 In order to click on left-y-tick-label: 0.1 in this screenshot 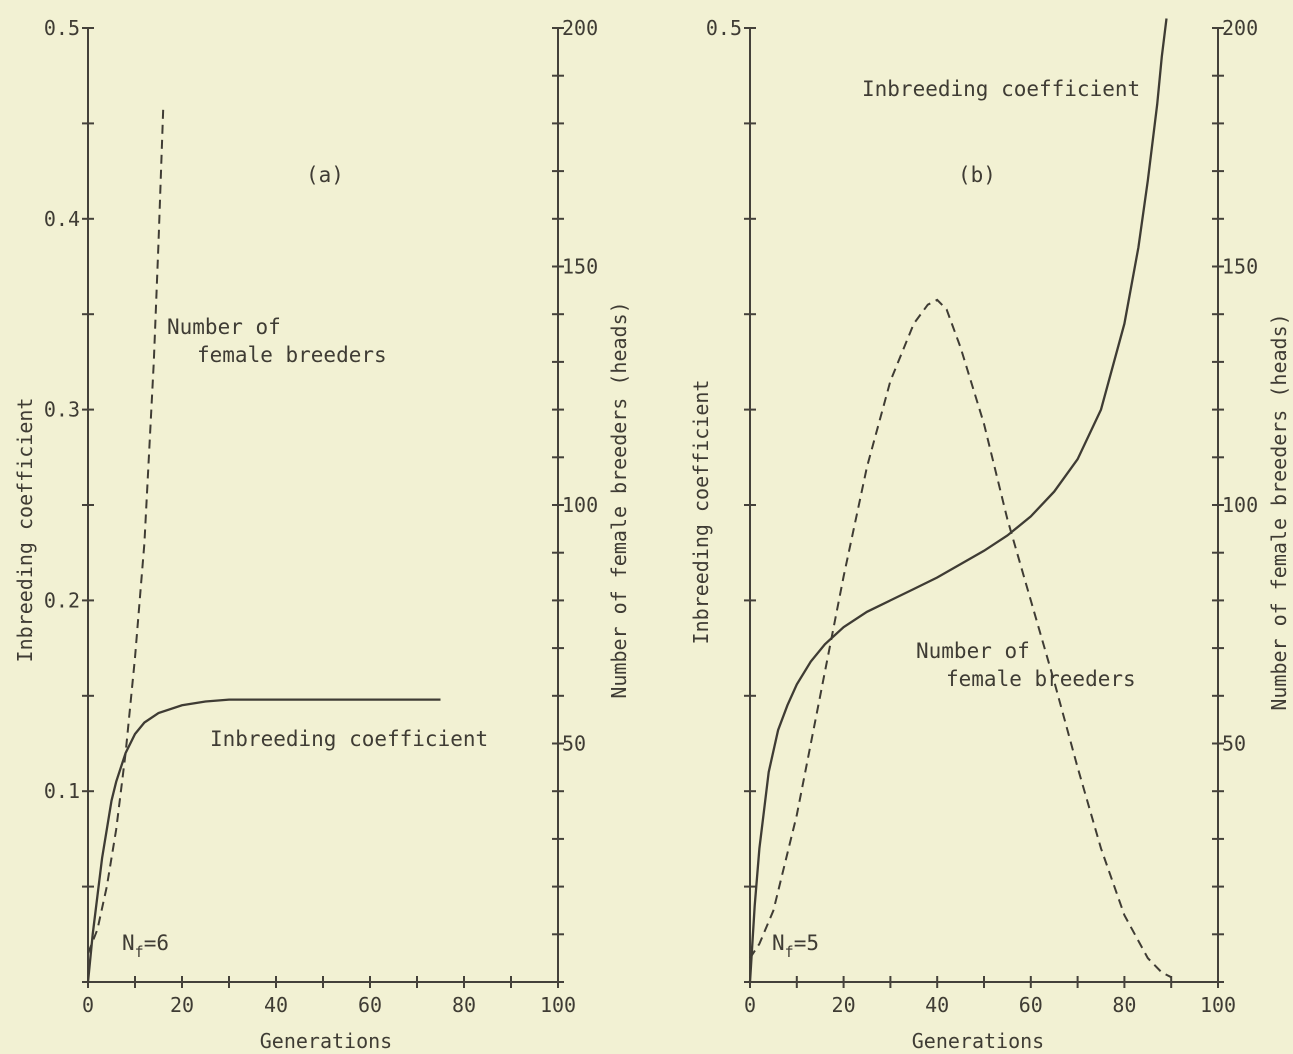, I will do `click(62, 791)`.